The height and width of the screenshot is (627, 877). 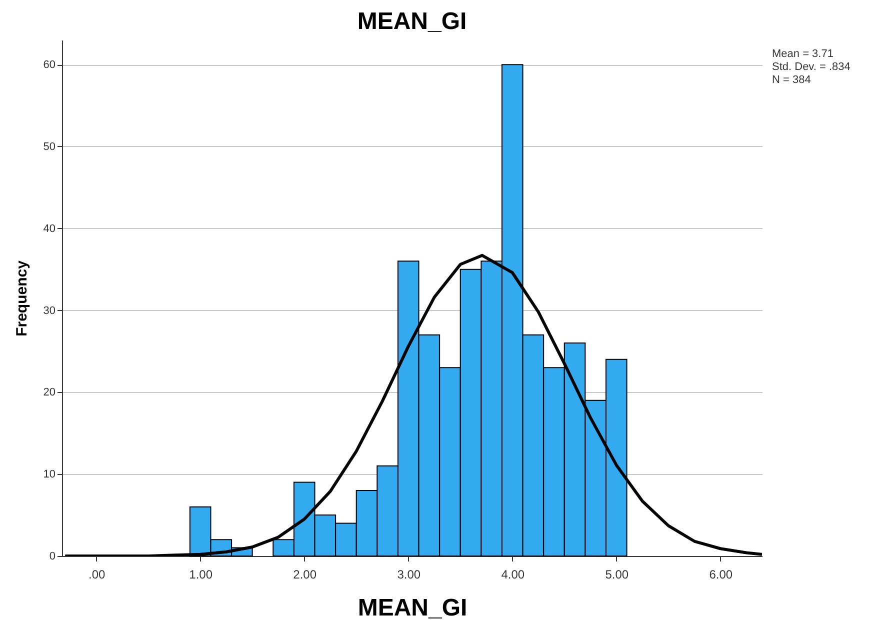 I want to click on x-tick-label: .00, so click(x=97, y=575).